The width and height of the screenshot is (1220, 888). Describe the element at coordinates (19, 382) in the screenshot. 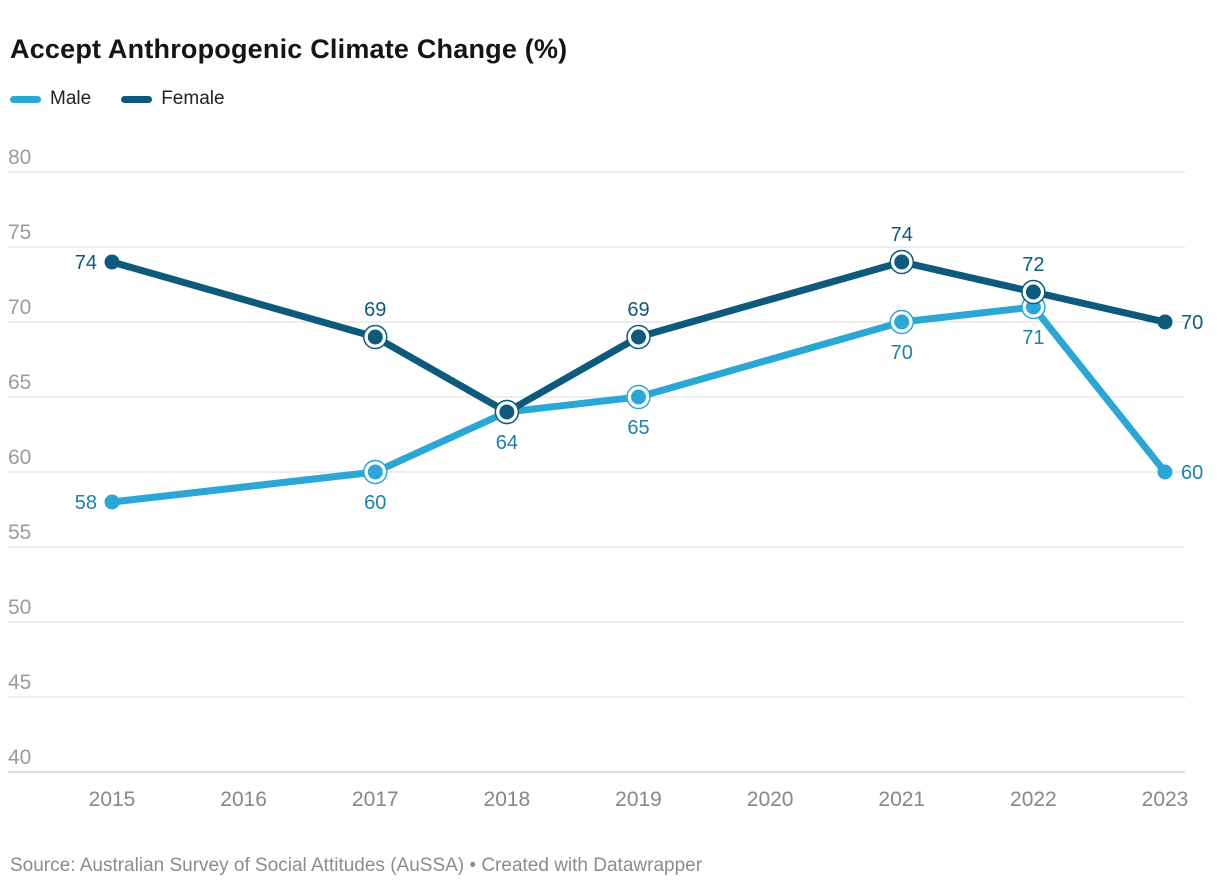

I see `y-tick-label: 65` at that location.